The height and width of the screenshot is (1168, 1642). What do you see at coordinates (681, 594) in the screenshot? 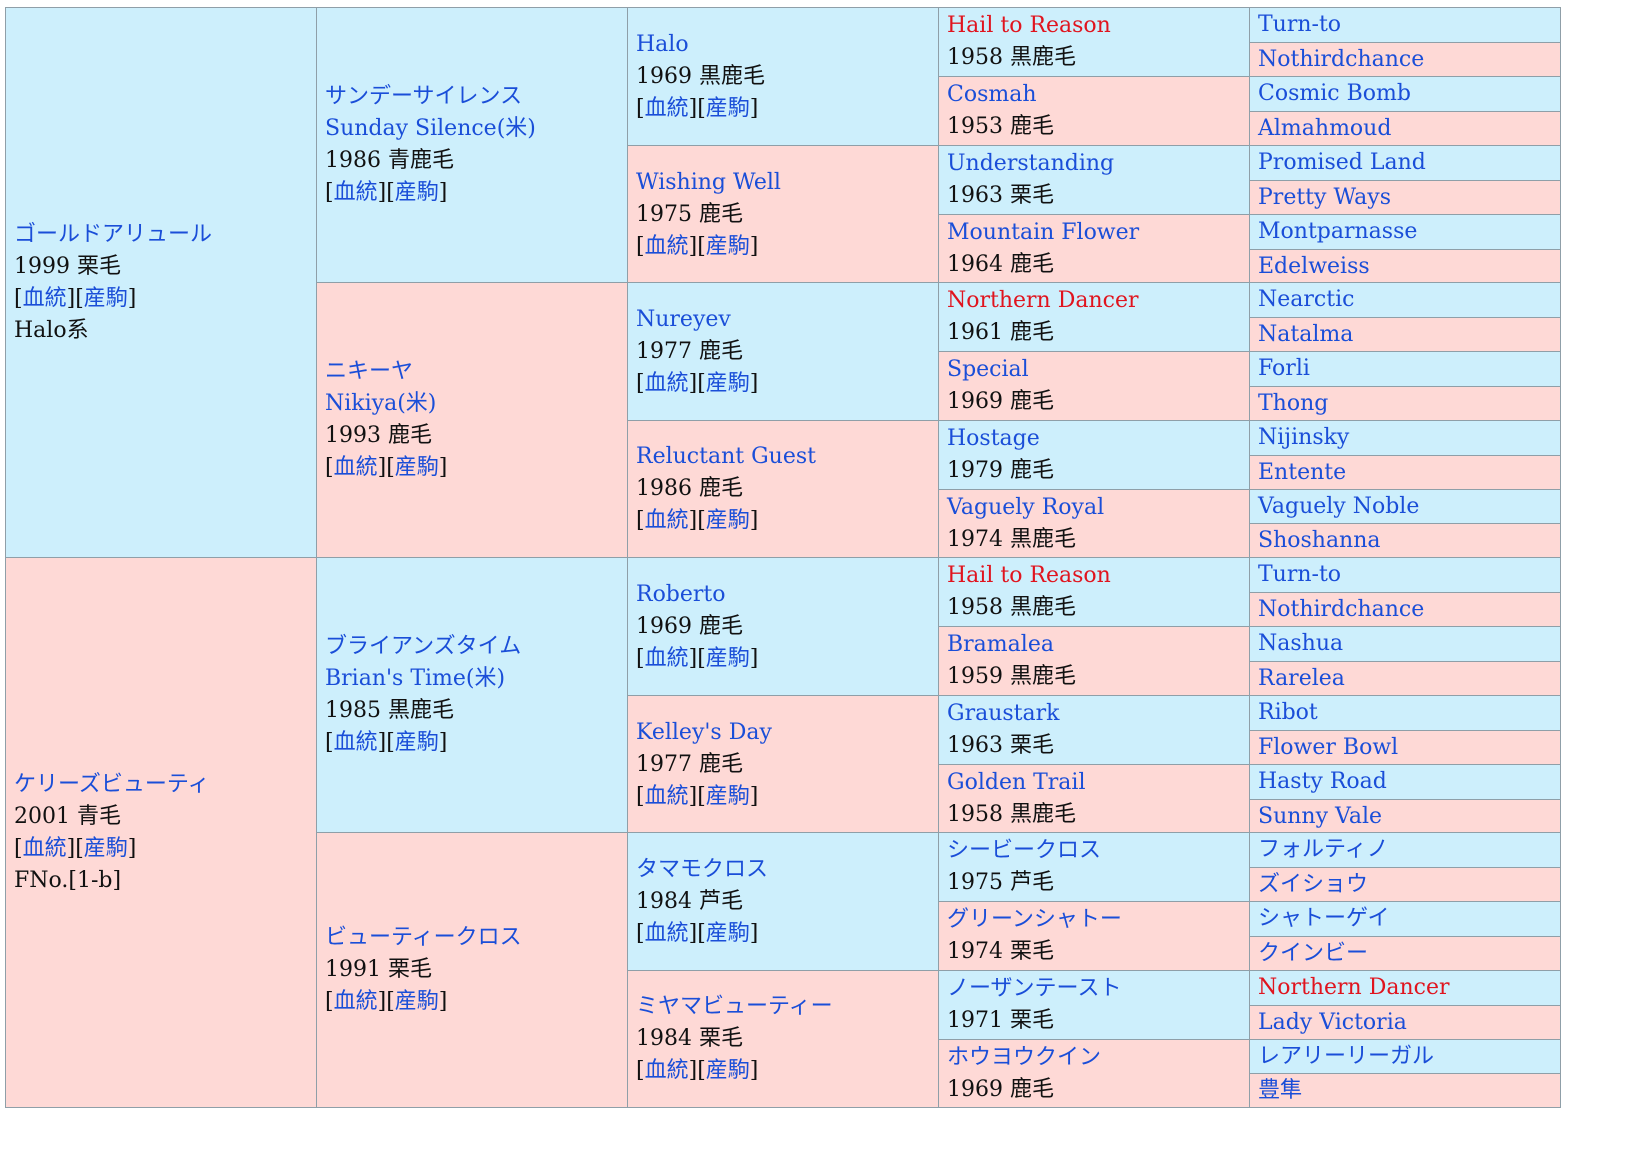
I see `horse-name-link: Roberto` at bounding box center [681, 594].